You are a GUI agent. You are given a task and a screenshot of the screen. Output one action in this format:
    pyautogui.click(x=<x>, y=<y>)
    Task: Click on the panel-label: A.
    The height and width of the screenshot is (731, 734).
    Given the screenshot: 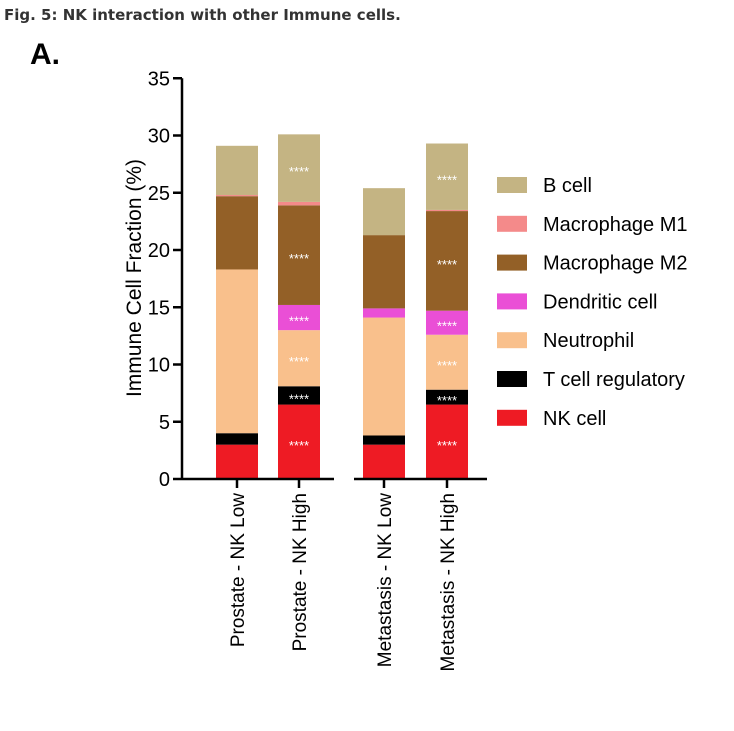 What is the action you would take?
    pyautogui.click(x=45, y=54)
    